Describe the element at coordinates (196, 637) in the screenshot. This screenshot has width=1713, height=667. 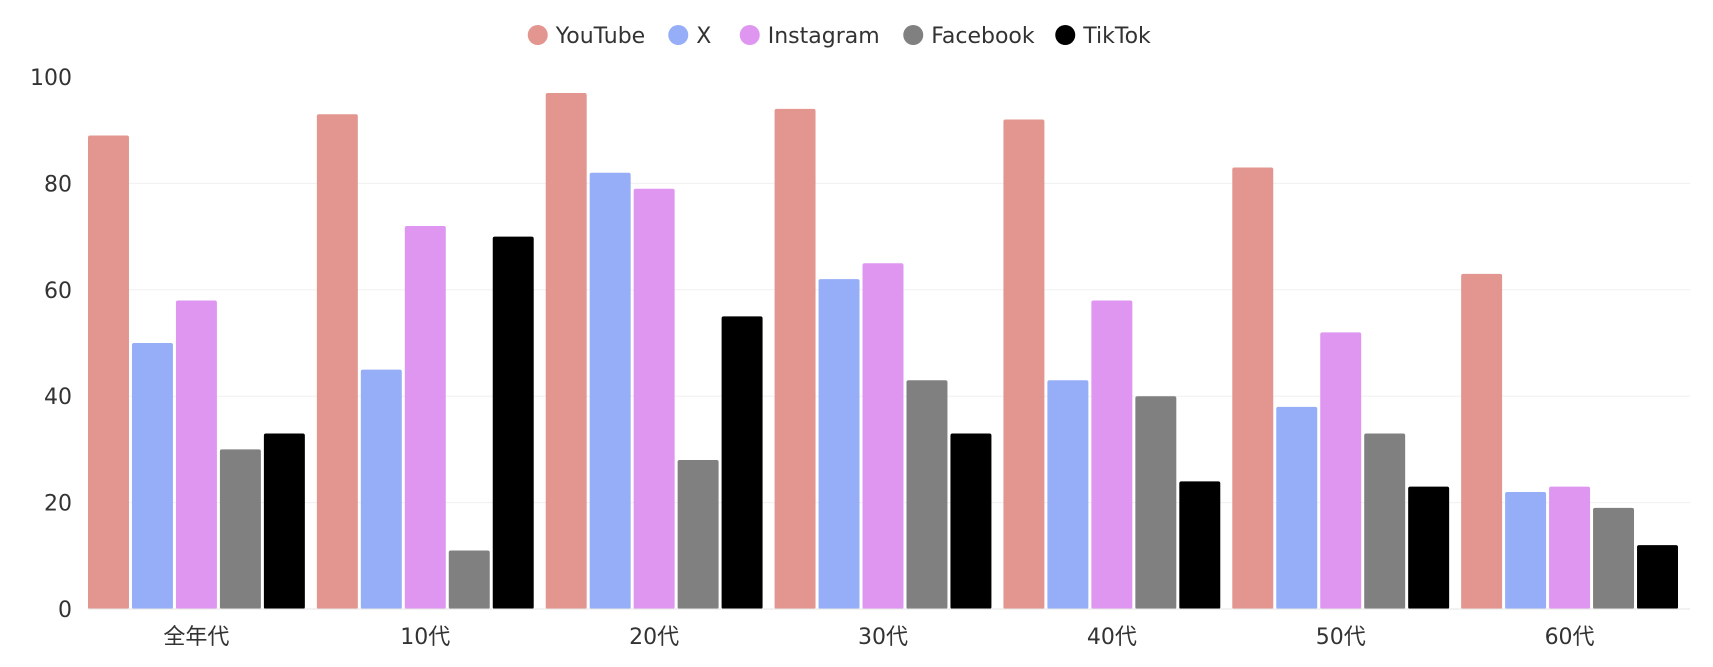
I see `x-tick-label: 全年代` at that location.